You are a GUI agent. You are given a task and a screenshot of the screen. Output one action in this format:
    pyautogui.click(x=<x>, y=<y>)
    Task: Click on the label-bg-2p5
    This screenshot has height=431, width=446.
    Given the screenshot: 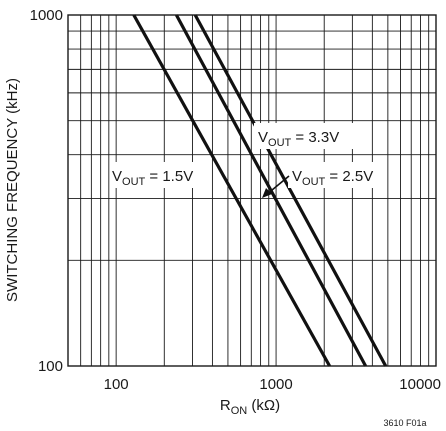 What is the action you would take?
    pyautogui.click(x=337, y=175)
    